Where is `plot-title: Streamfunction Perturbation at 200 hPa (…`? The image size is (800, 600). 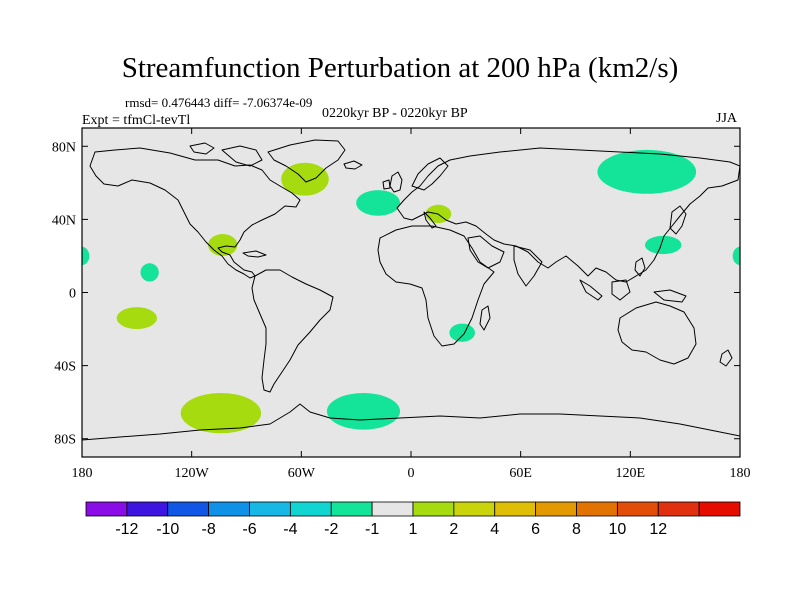
plot-title: Streamfunction Perturbation at 200 hPa (… is located at coordinates (400, 68).